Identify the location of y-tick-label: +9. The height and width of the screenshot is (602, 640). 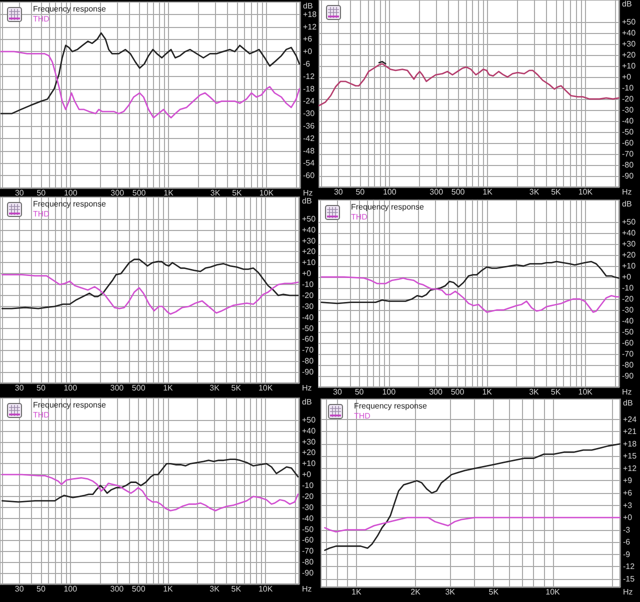
(628, 481).